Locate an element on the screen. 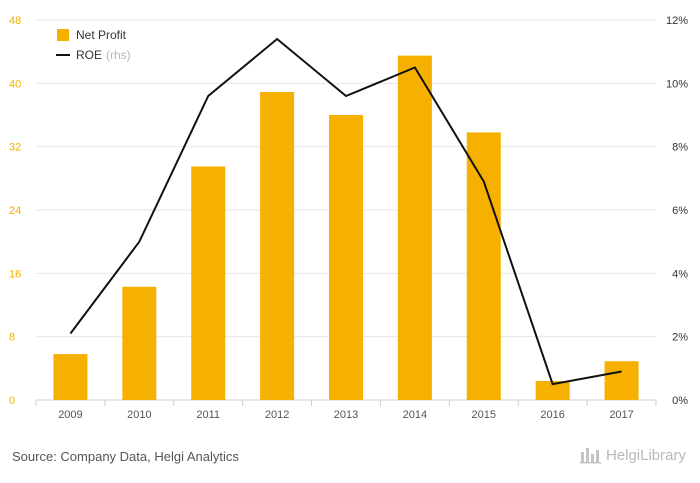  y-right-tick-label: 2% is located at coordinates (680, 338).